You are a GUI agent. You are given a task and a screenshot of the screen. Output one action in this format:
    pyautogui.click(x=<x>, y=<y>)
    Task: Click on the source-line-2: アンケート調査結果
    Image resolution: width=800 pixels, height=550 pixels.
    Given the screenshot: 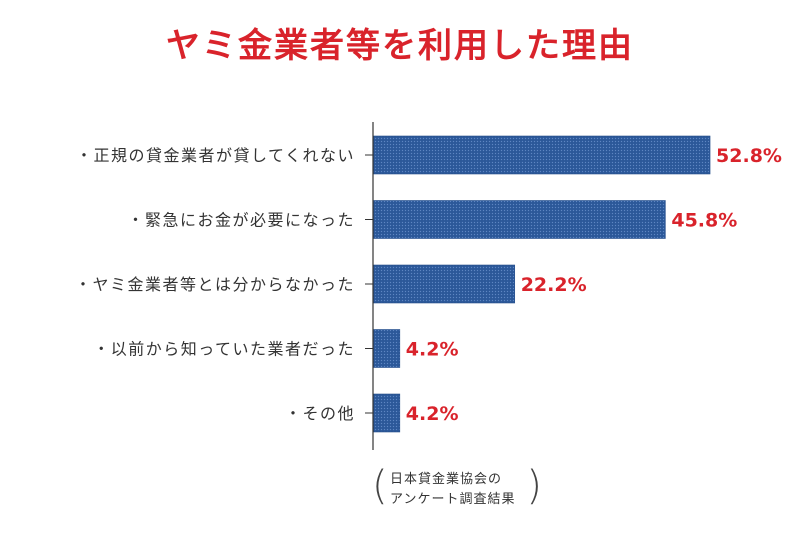 What is the action you would take?
    pyautogui.click(x=453, y=499)
    